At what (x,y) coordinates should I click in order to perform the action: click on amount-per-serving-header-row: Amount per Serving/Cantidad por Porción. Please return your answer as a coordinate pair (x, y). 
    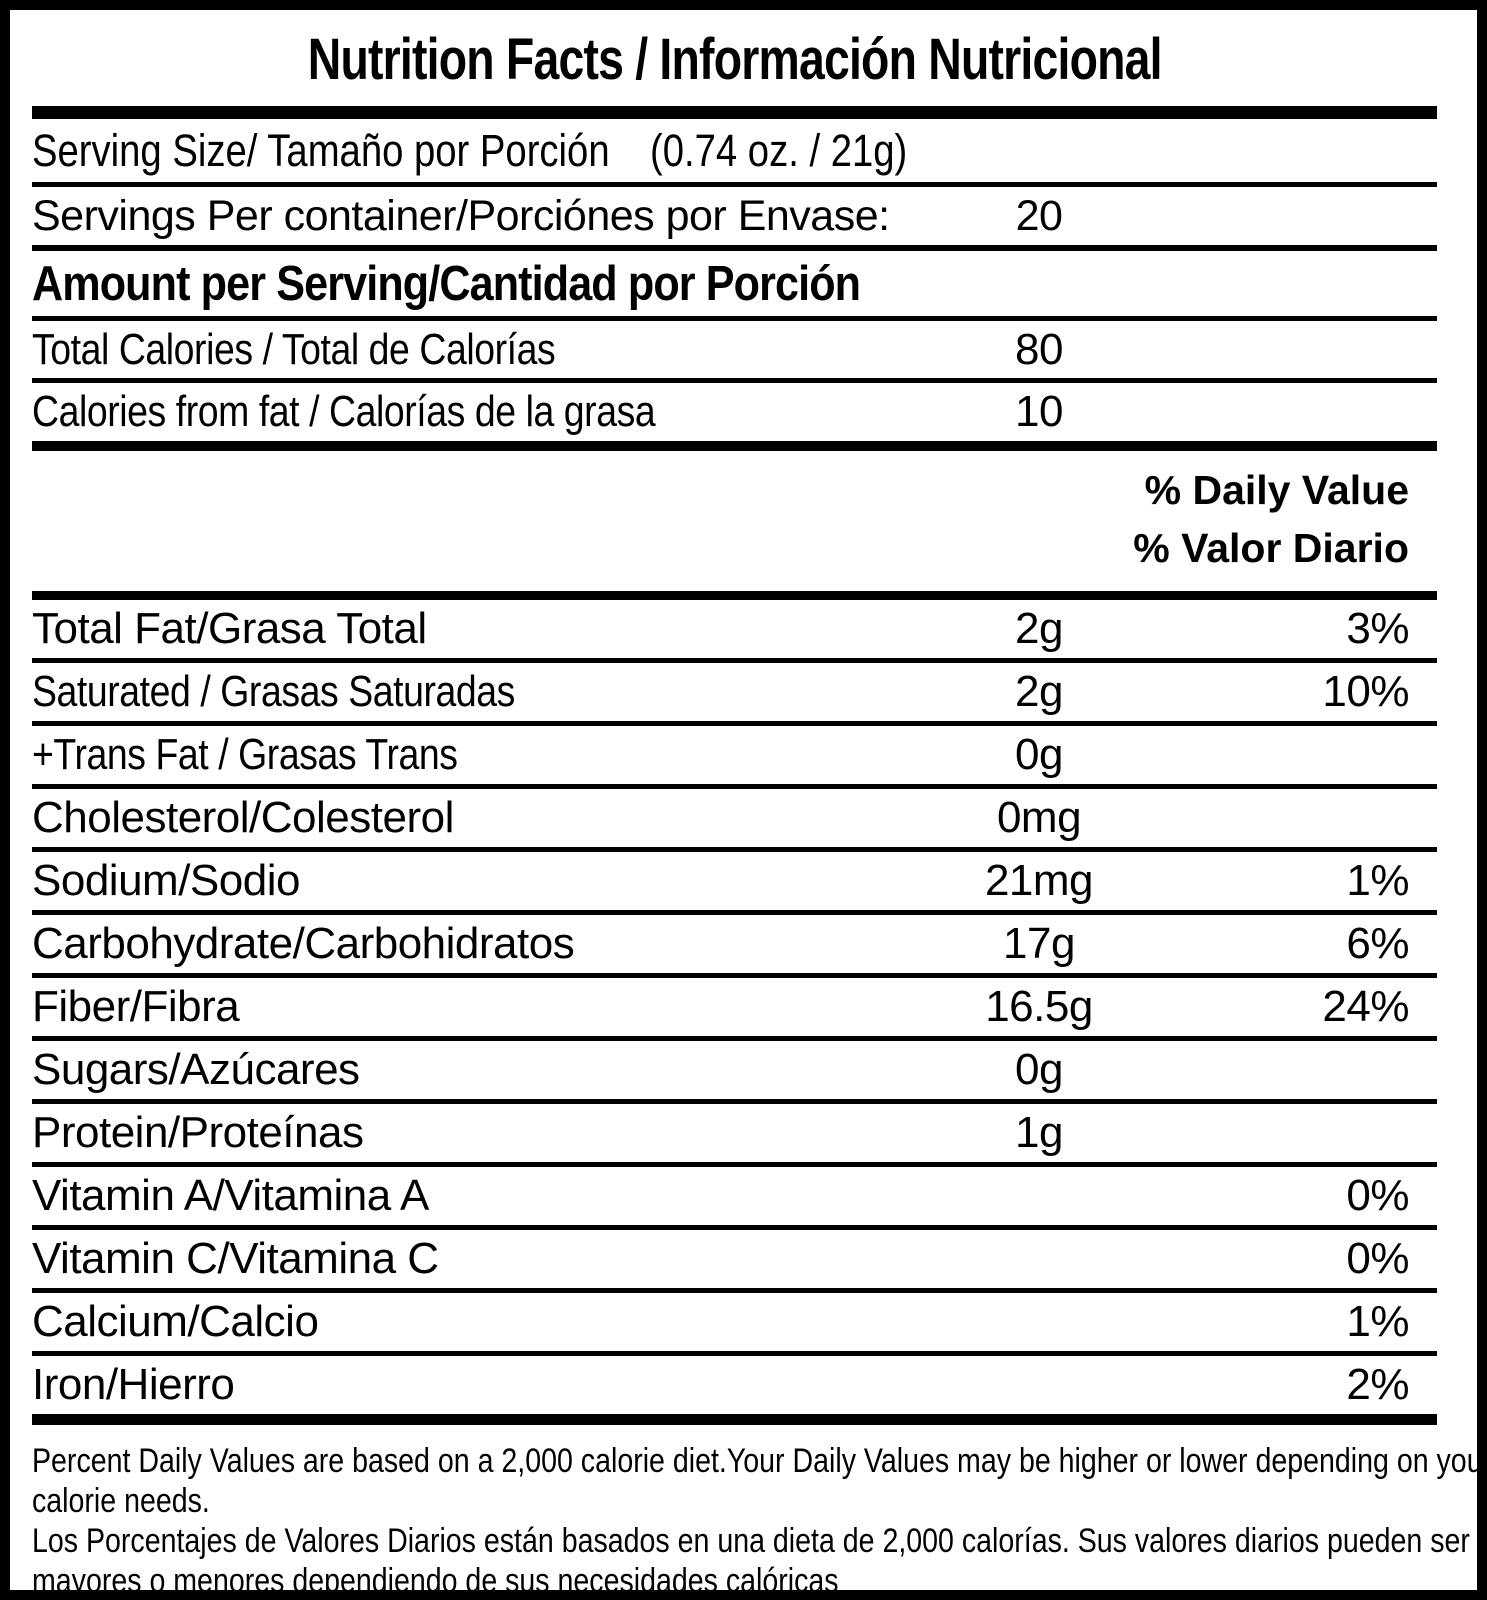
    Looking at the image, I should click on (734, 286).